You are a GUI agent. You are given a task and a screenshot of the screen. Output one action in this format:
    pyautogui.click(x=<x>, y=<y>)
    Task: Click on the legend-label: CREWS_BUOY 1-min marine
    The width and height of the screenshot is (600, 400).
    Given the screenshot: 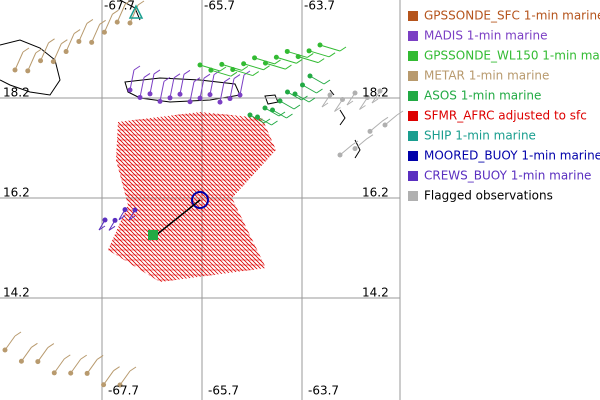 What is the action you would take?
    pyautogui.click(x=507, y=176)
    